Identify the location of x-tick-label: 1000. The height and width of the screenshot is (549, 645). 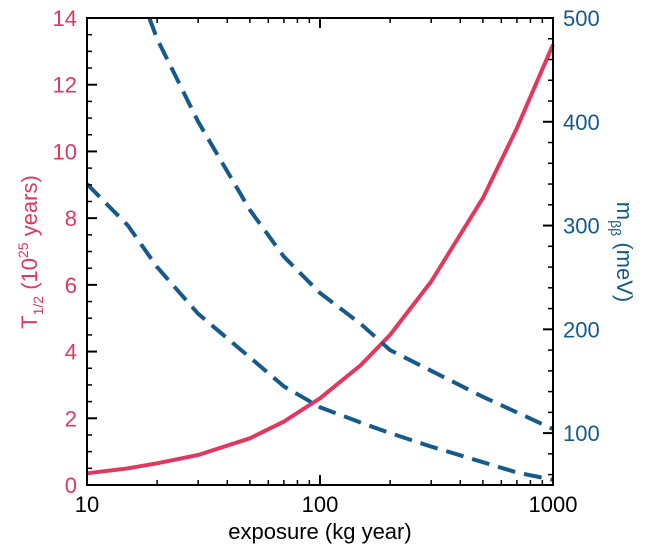
(553, 504).